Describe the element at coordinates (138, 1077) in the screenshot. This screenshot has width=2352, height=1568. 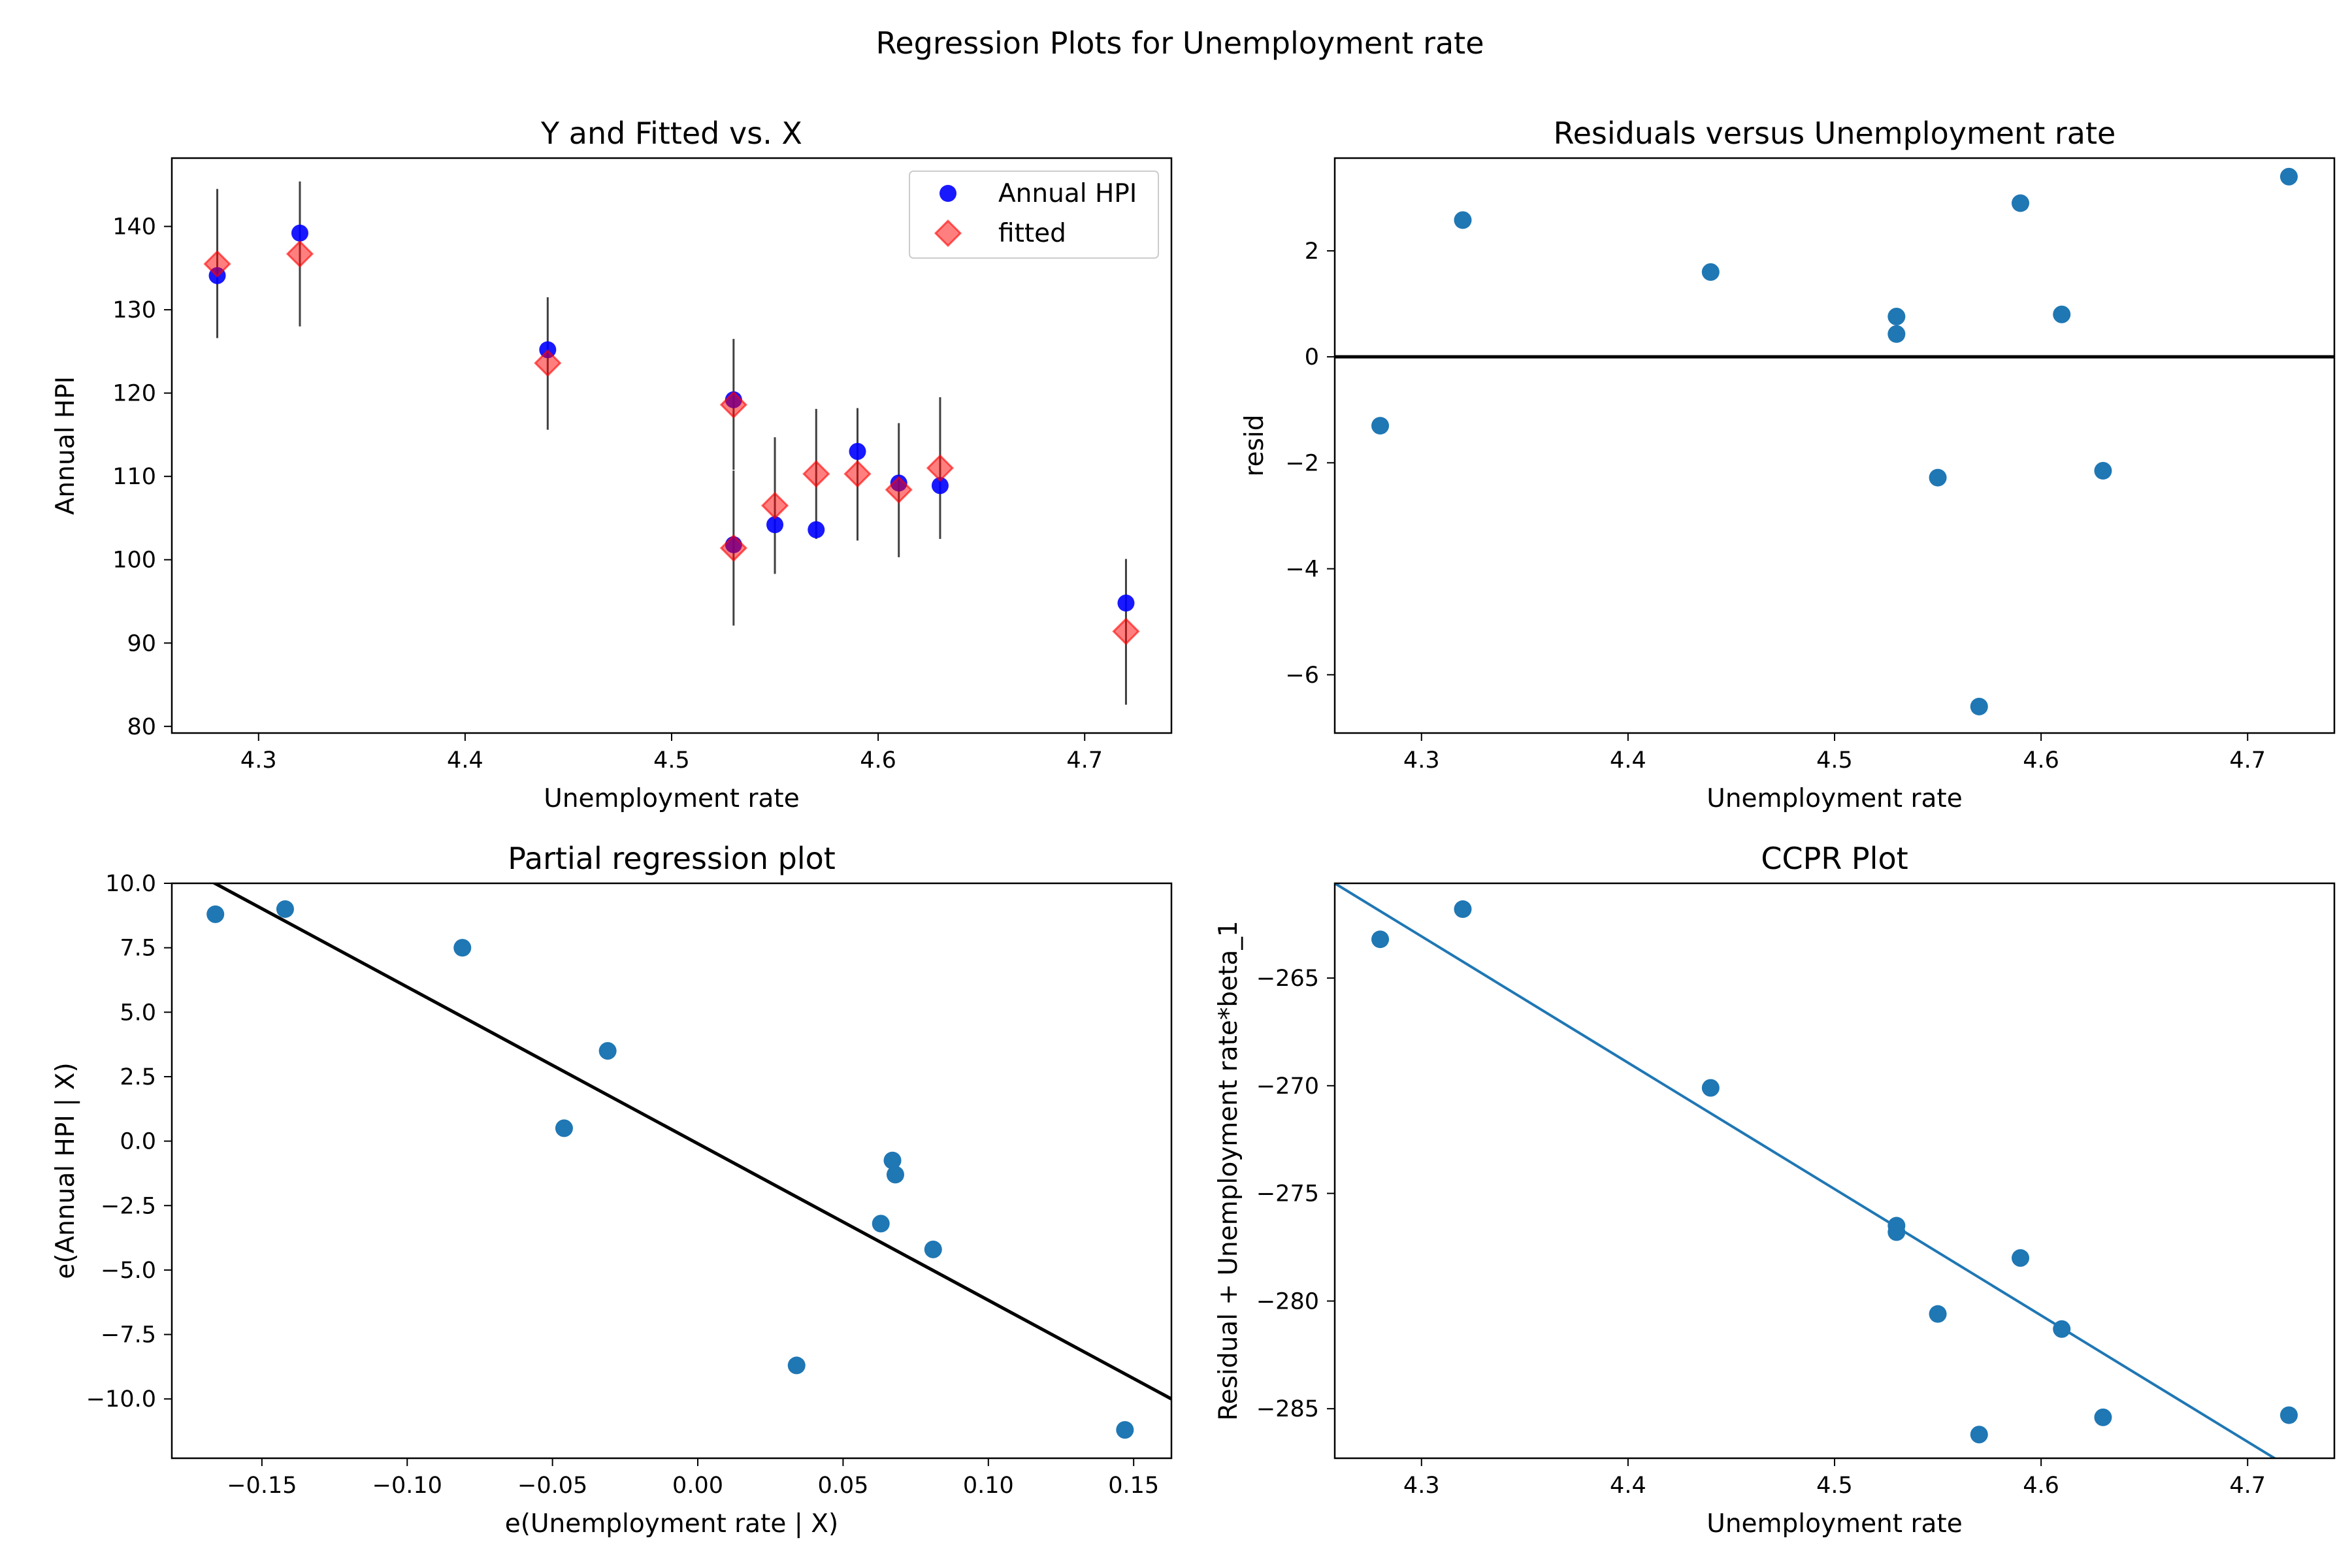
I see `y-tick-label: 2.5` at that location.